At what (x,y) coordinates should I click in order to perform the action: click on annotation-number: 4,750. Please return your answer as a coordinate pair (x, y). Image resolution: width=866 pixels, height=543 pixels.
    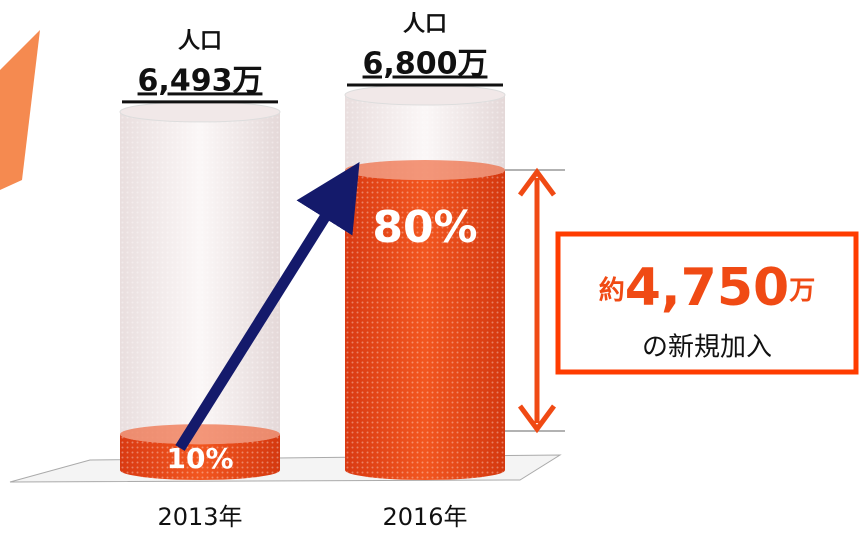
    Looking at the image, I should click on (707, 288).